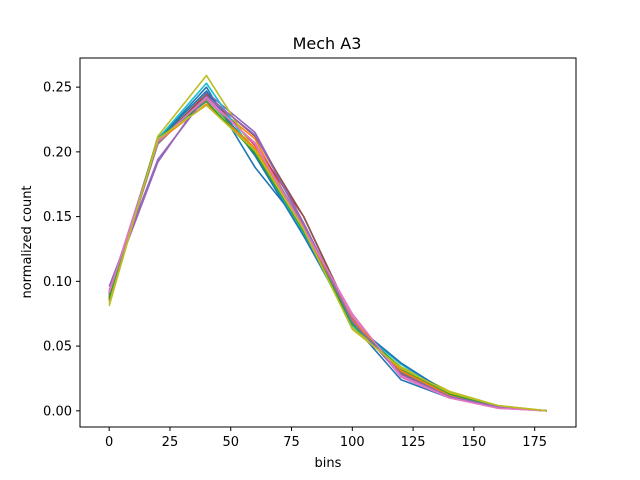 This screenshot has height=480, width=640. Describe the element at coordinates (57, 88) in the screenshot. I see `y-tick-label: 0.25` at that location.